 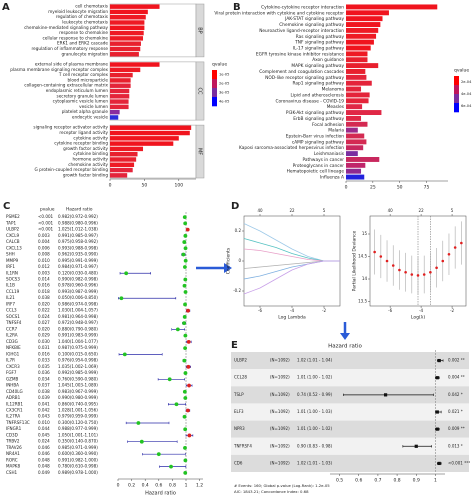 What do you see at coordinates (70, 127) in the screenshot?
I see `bar-label: signaling receptor activator activity` at bounding box center [70, 127].